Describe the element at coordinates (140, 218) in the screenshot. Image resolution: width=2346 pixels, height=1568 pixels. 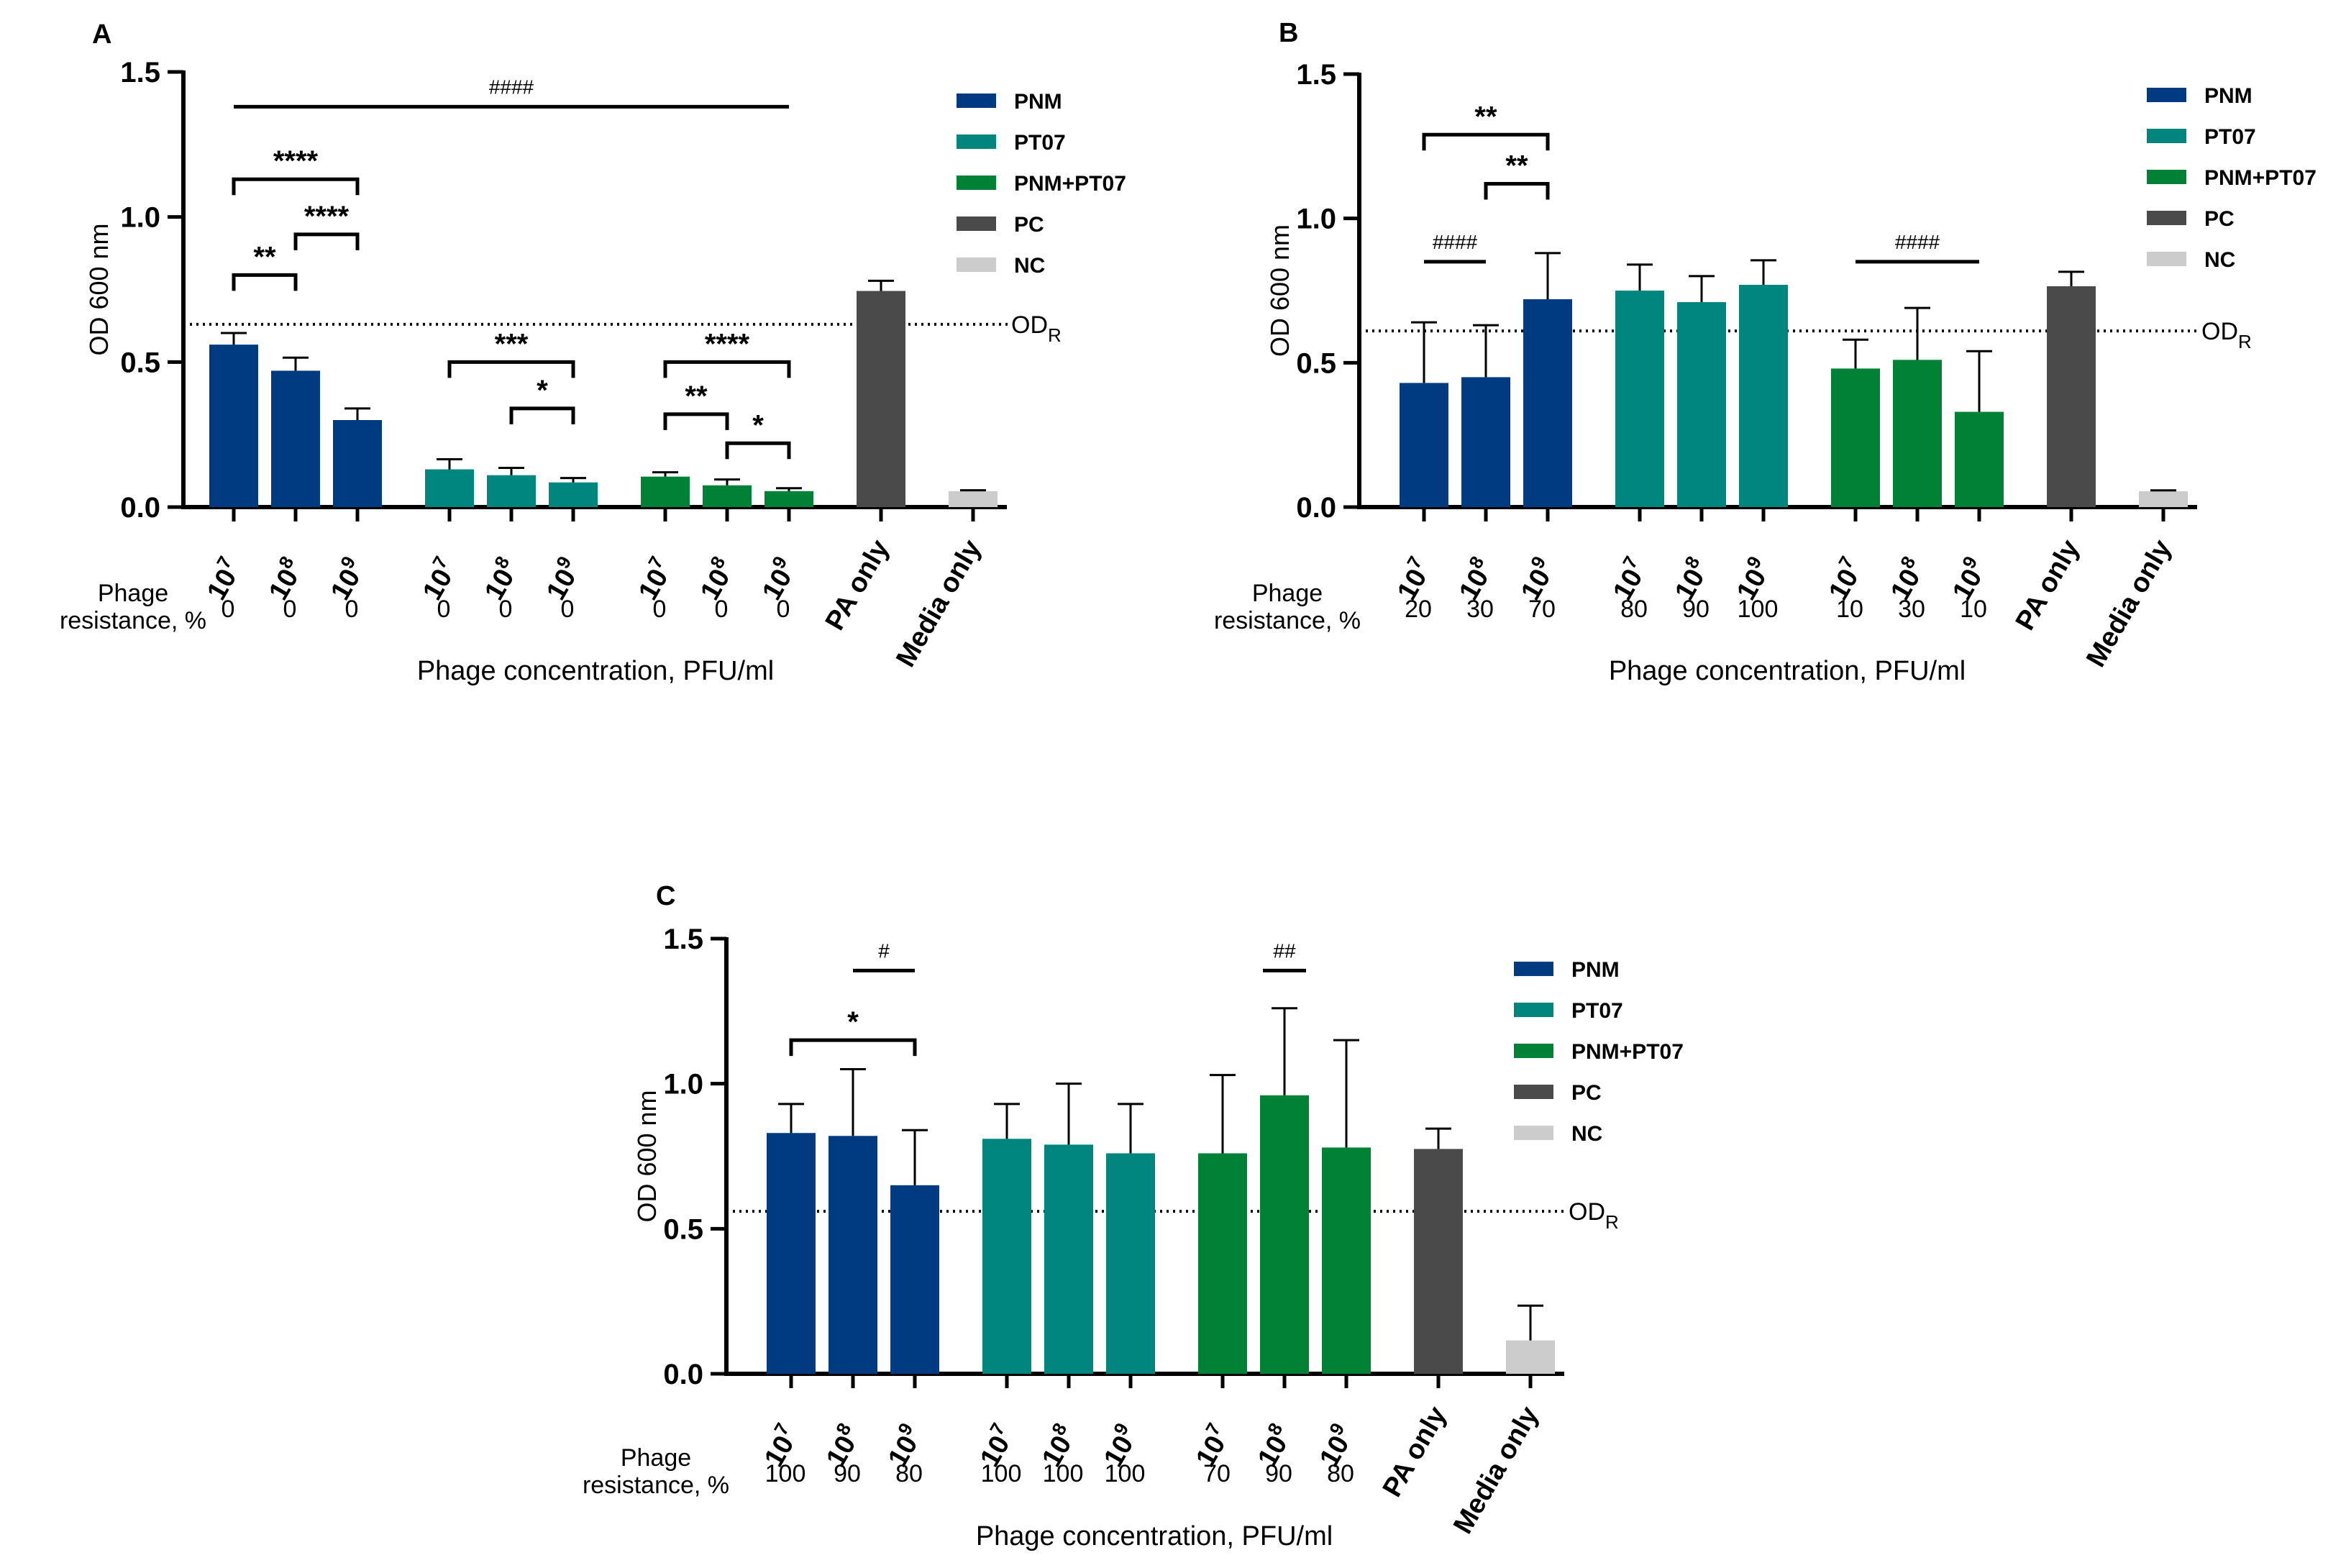
I see `y-tick-label: 1.0` at that location.